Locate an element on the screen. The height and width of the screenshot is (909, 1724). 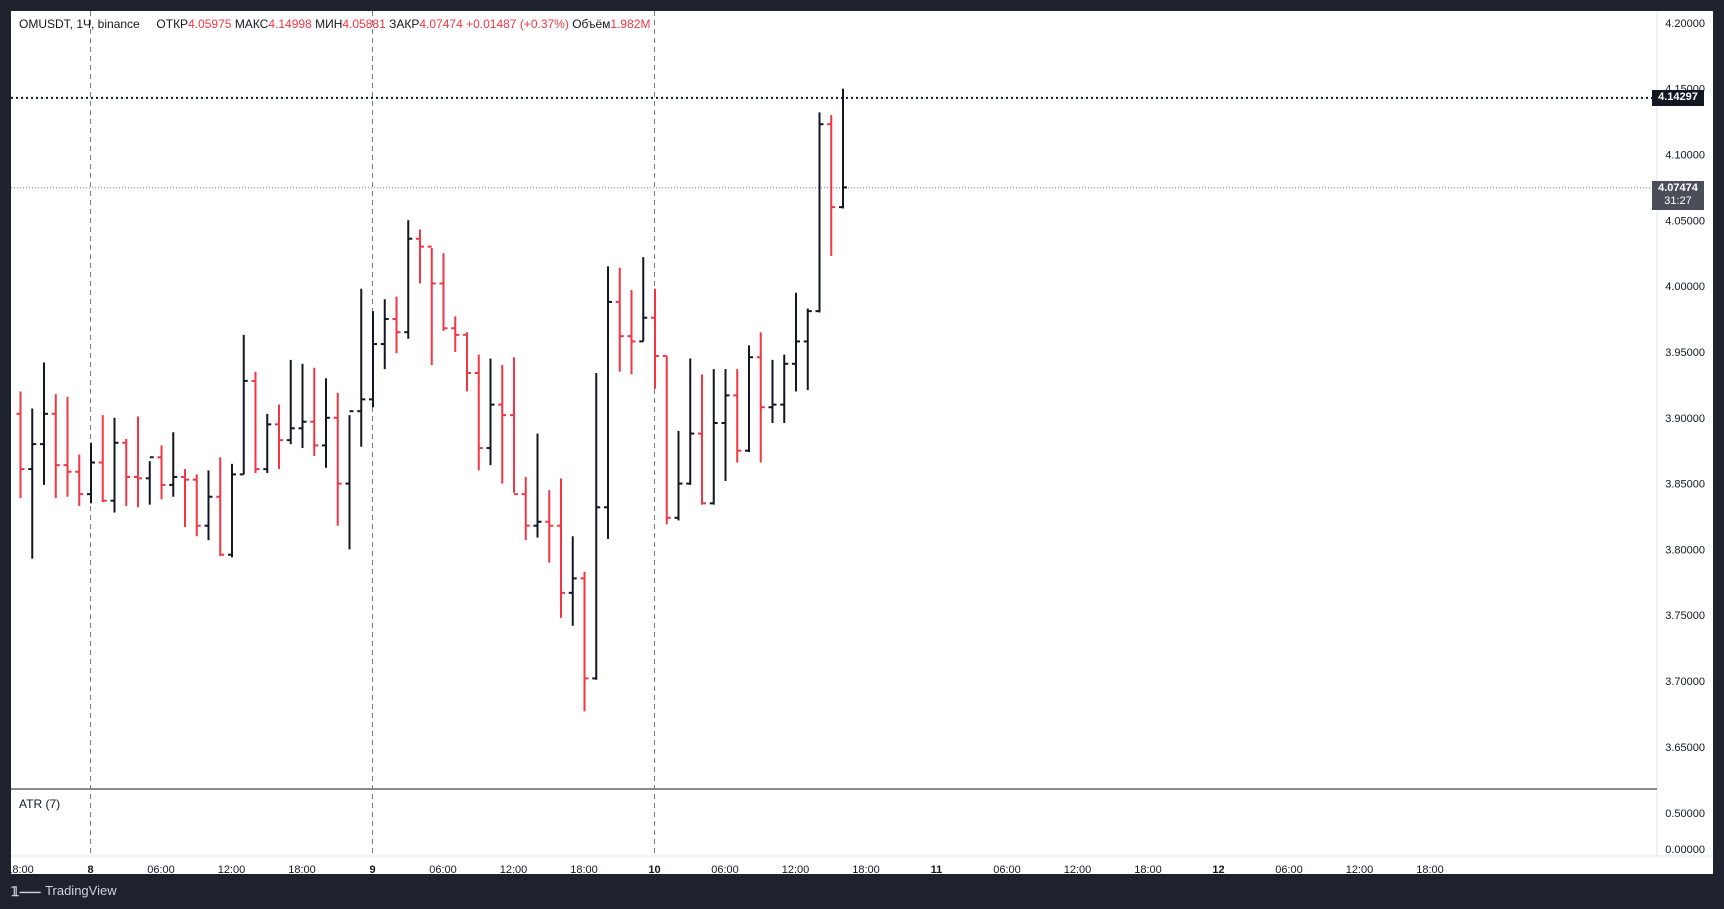
y-tick-label: 4.05000 is located at coordinates (1685, 221).